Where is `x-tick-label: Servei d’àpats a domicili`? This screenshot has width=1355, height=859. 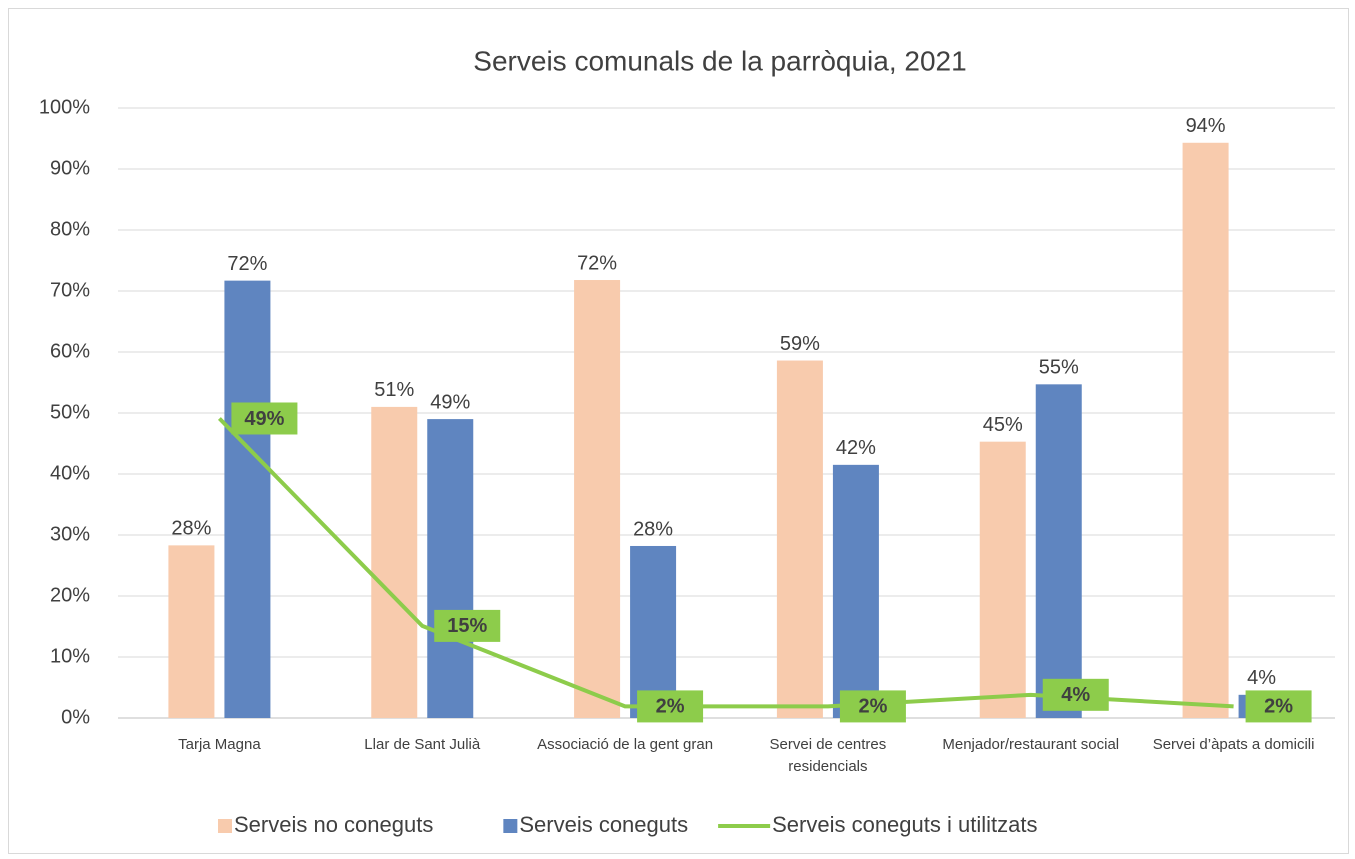 x-tick-label: Servei d’àpats a domicili is located at coordinates (1233, 744).